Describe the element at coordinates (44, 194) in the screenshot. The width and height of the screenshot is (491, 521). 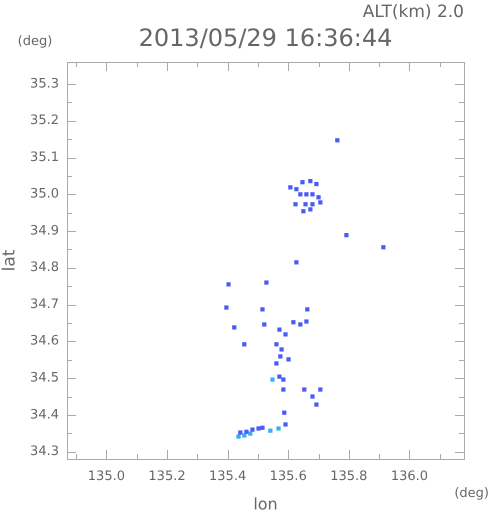
I see `y-tick-label: 35.0` at that location.